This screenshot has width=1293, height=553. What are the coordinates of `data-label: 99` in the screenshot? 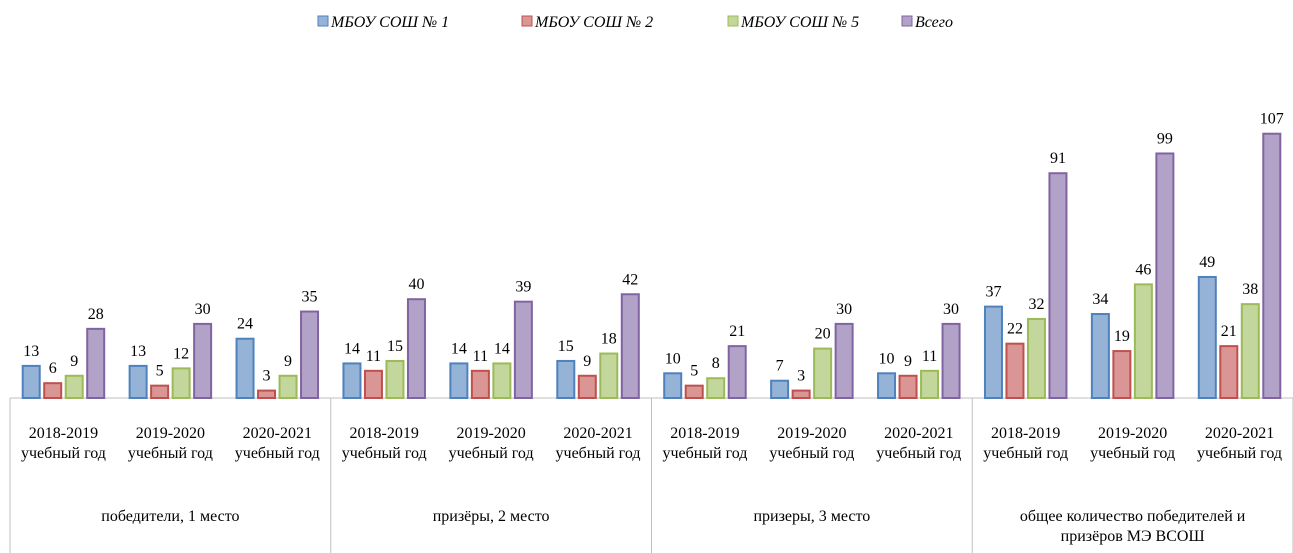 It's located at (1165, 138).